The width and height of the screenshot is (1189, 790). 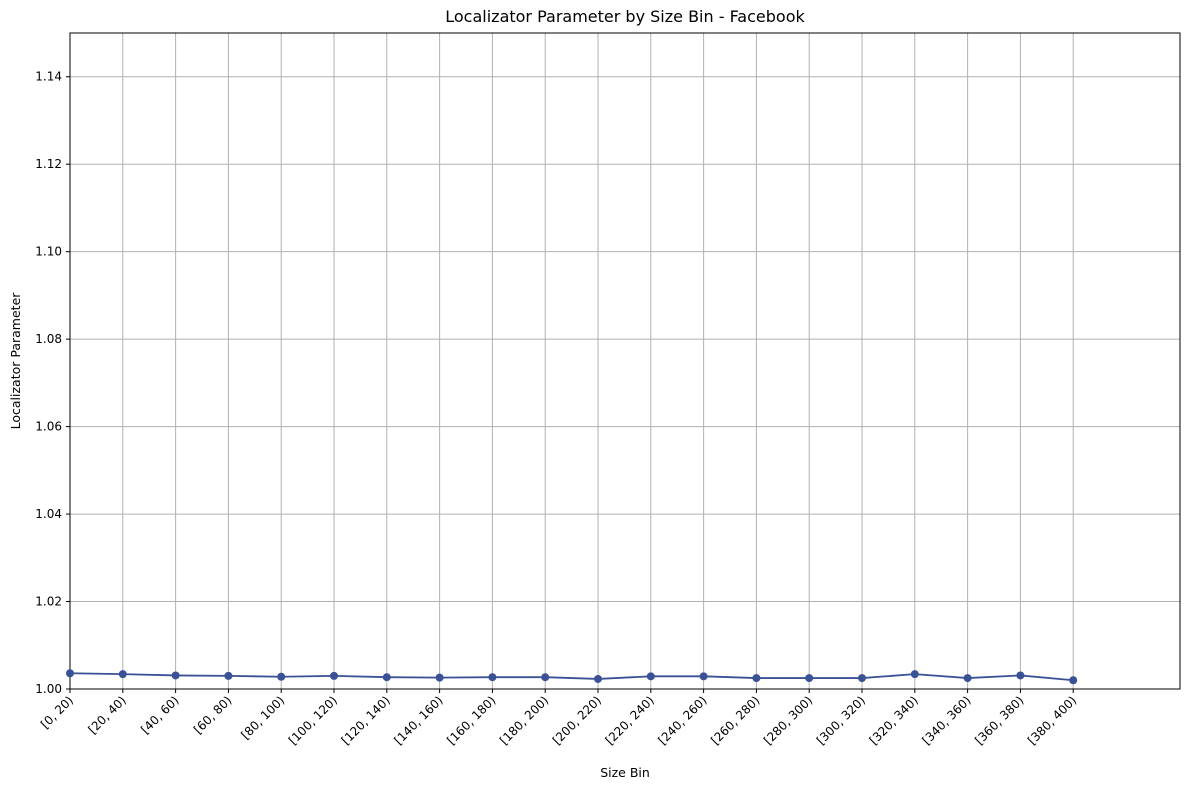 I want to click on x-tick-label: [380, 400), so click(x=1052, y=720).